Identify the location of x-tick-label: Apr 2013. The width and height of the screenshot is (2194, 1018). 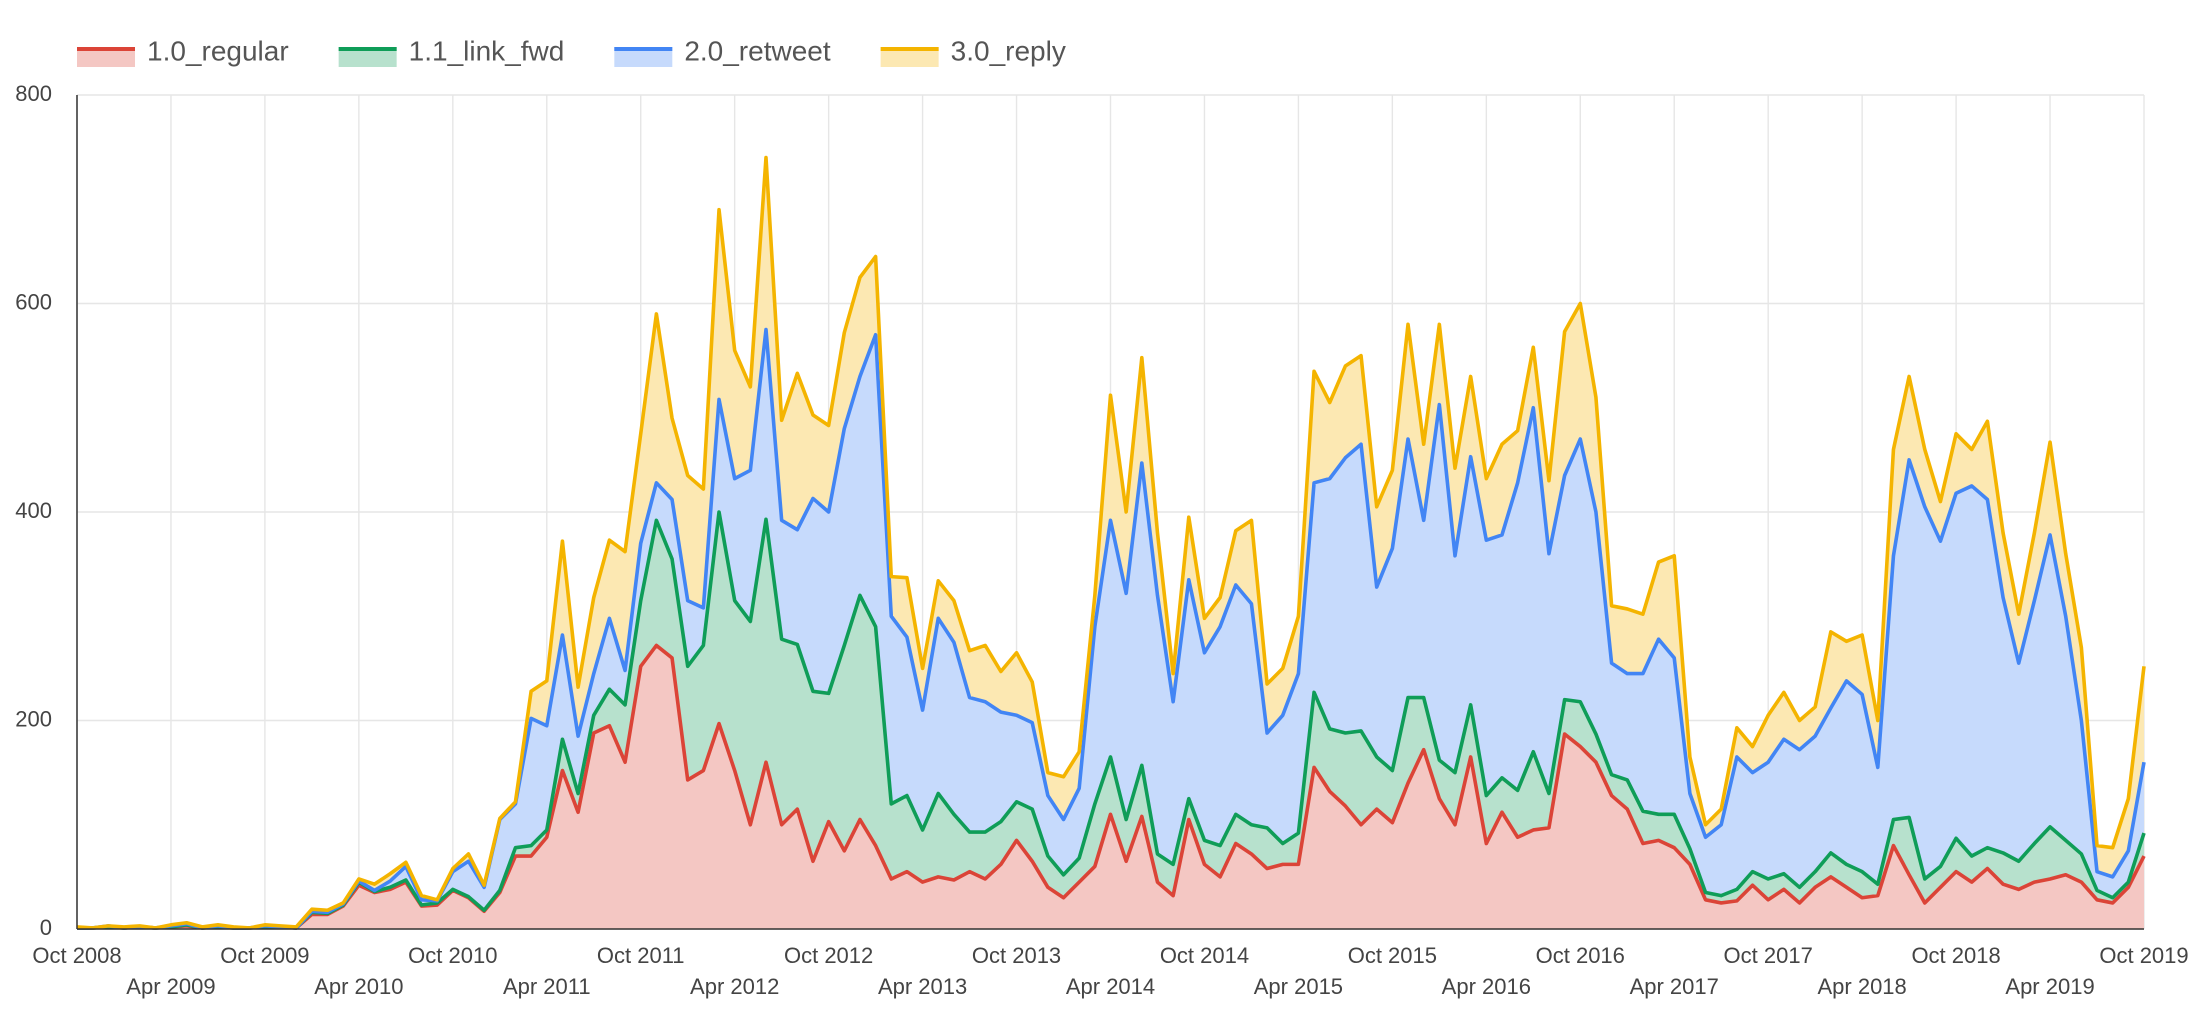
(922, 986).